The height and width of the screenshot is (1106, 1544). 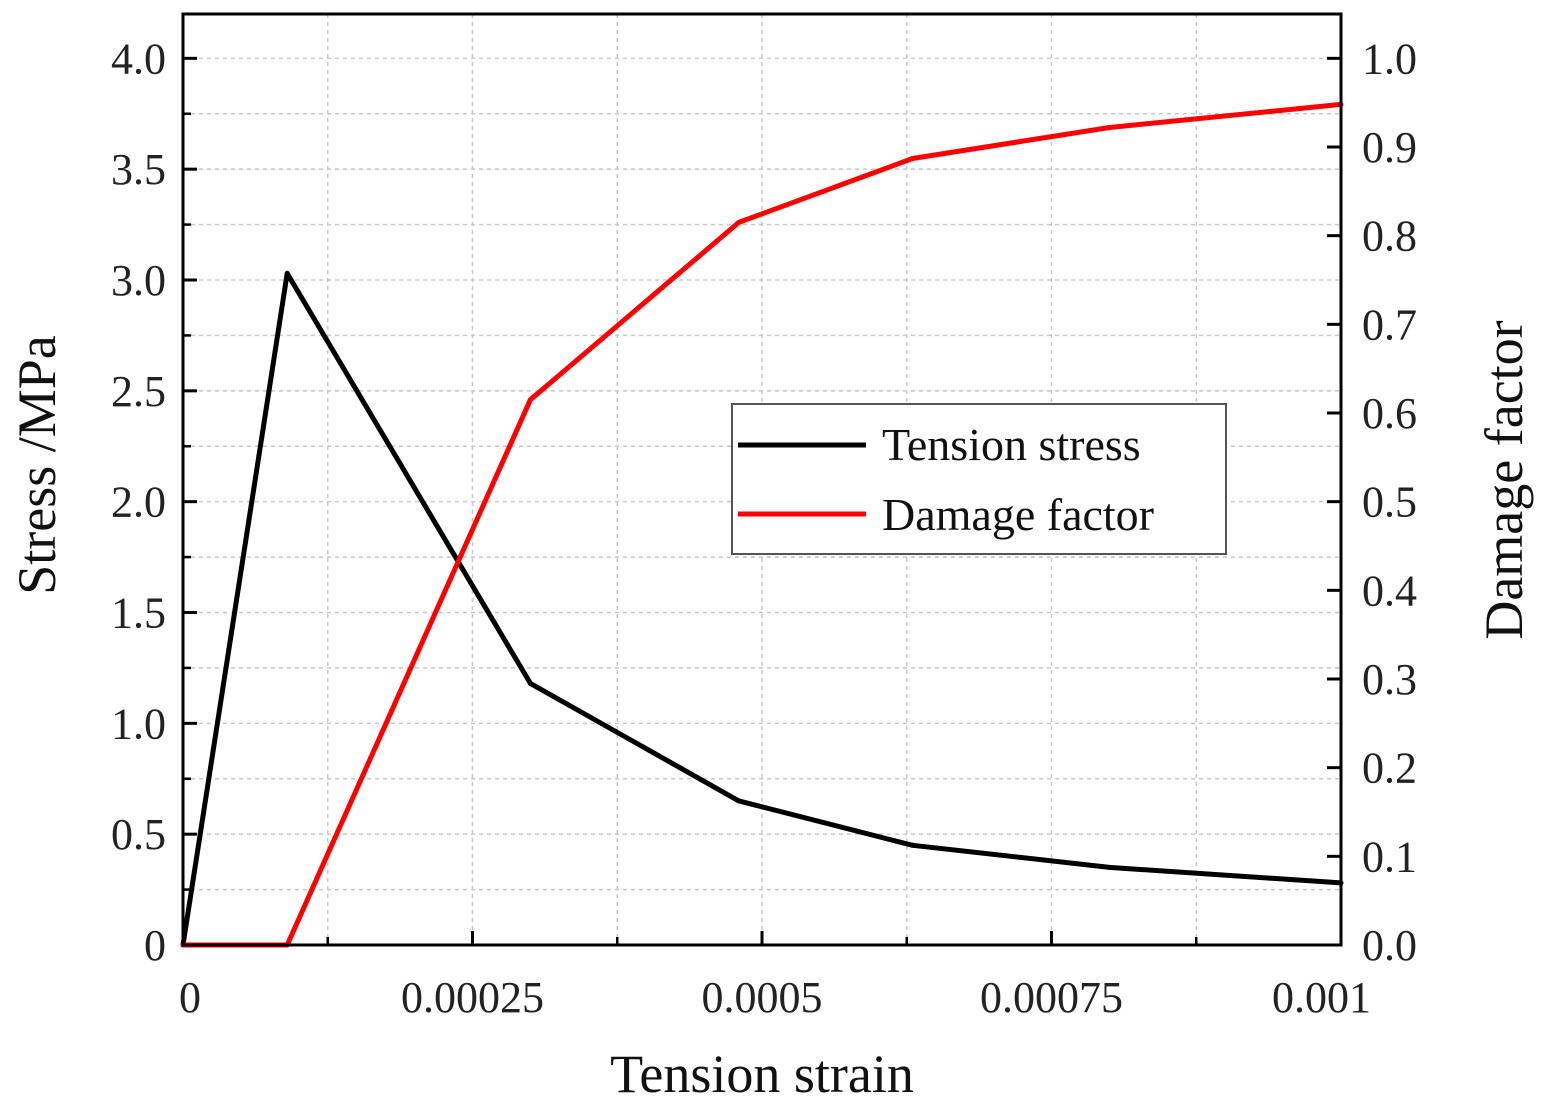 What do you see at coordinates (138, 280) in the screenshot?
I see `y-left-tick-label: 3.0` at bounding box center [138, 280].